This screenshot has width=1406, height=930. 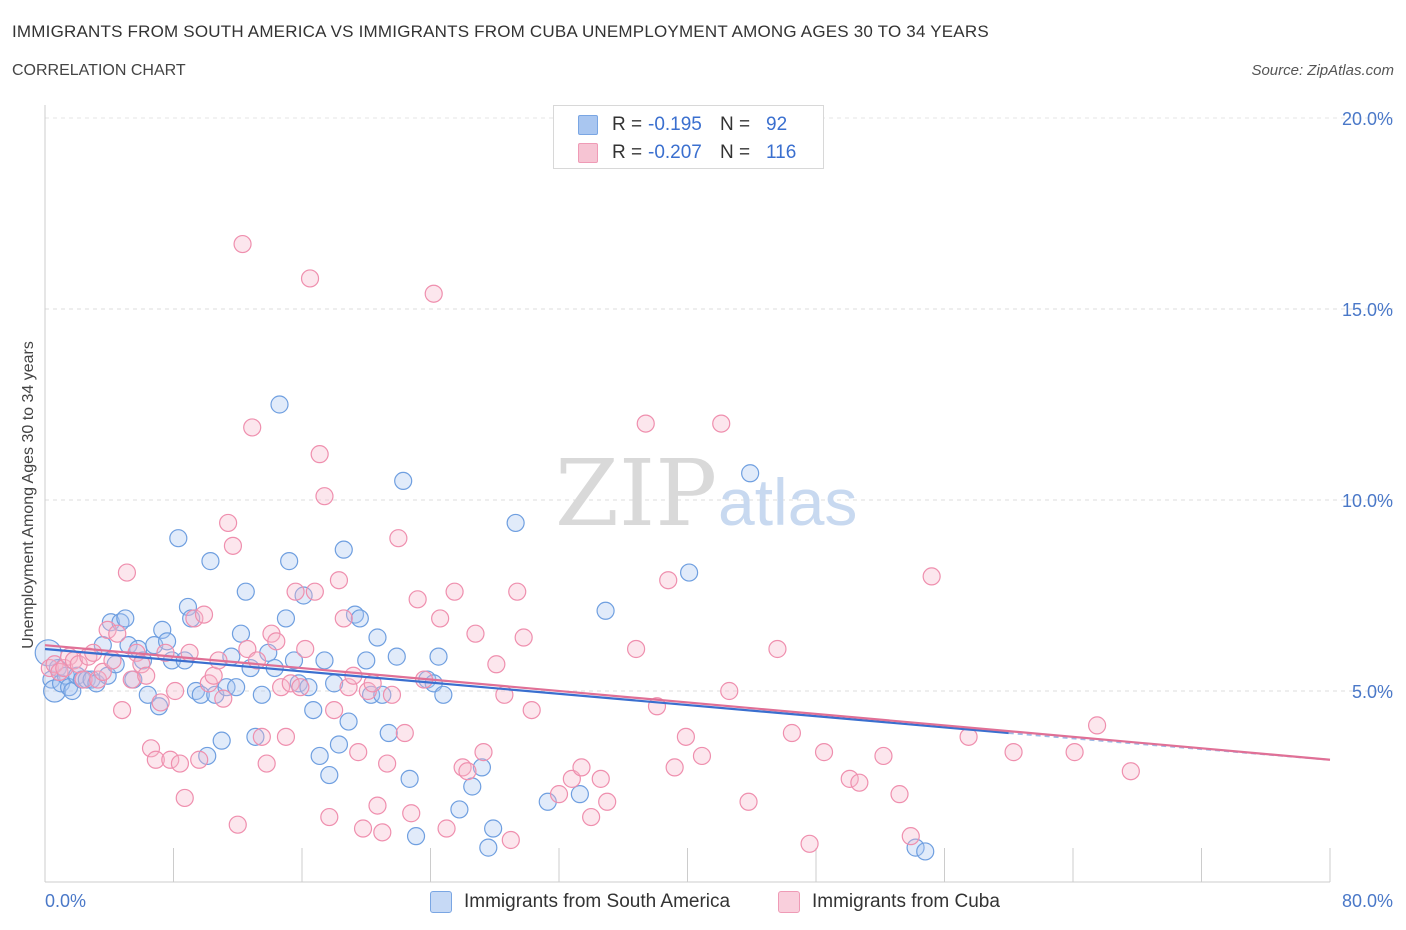 I want to click on legend-r-value: -0.195, so click(x=675, y=124).